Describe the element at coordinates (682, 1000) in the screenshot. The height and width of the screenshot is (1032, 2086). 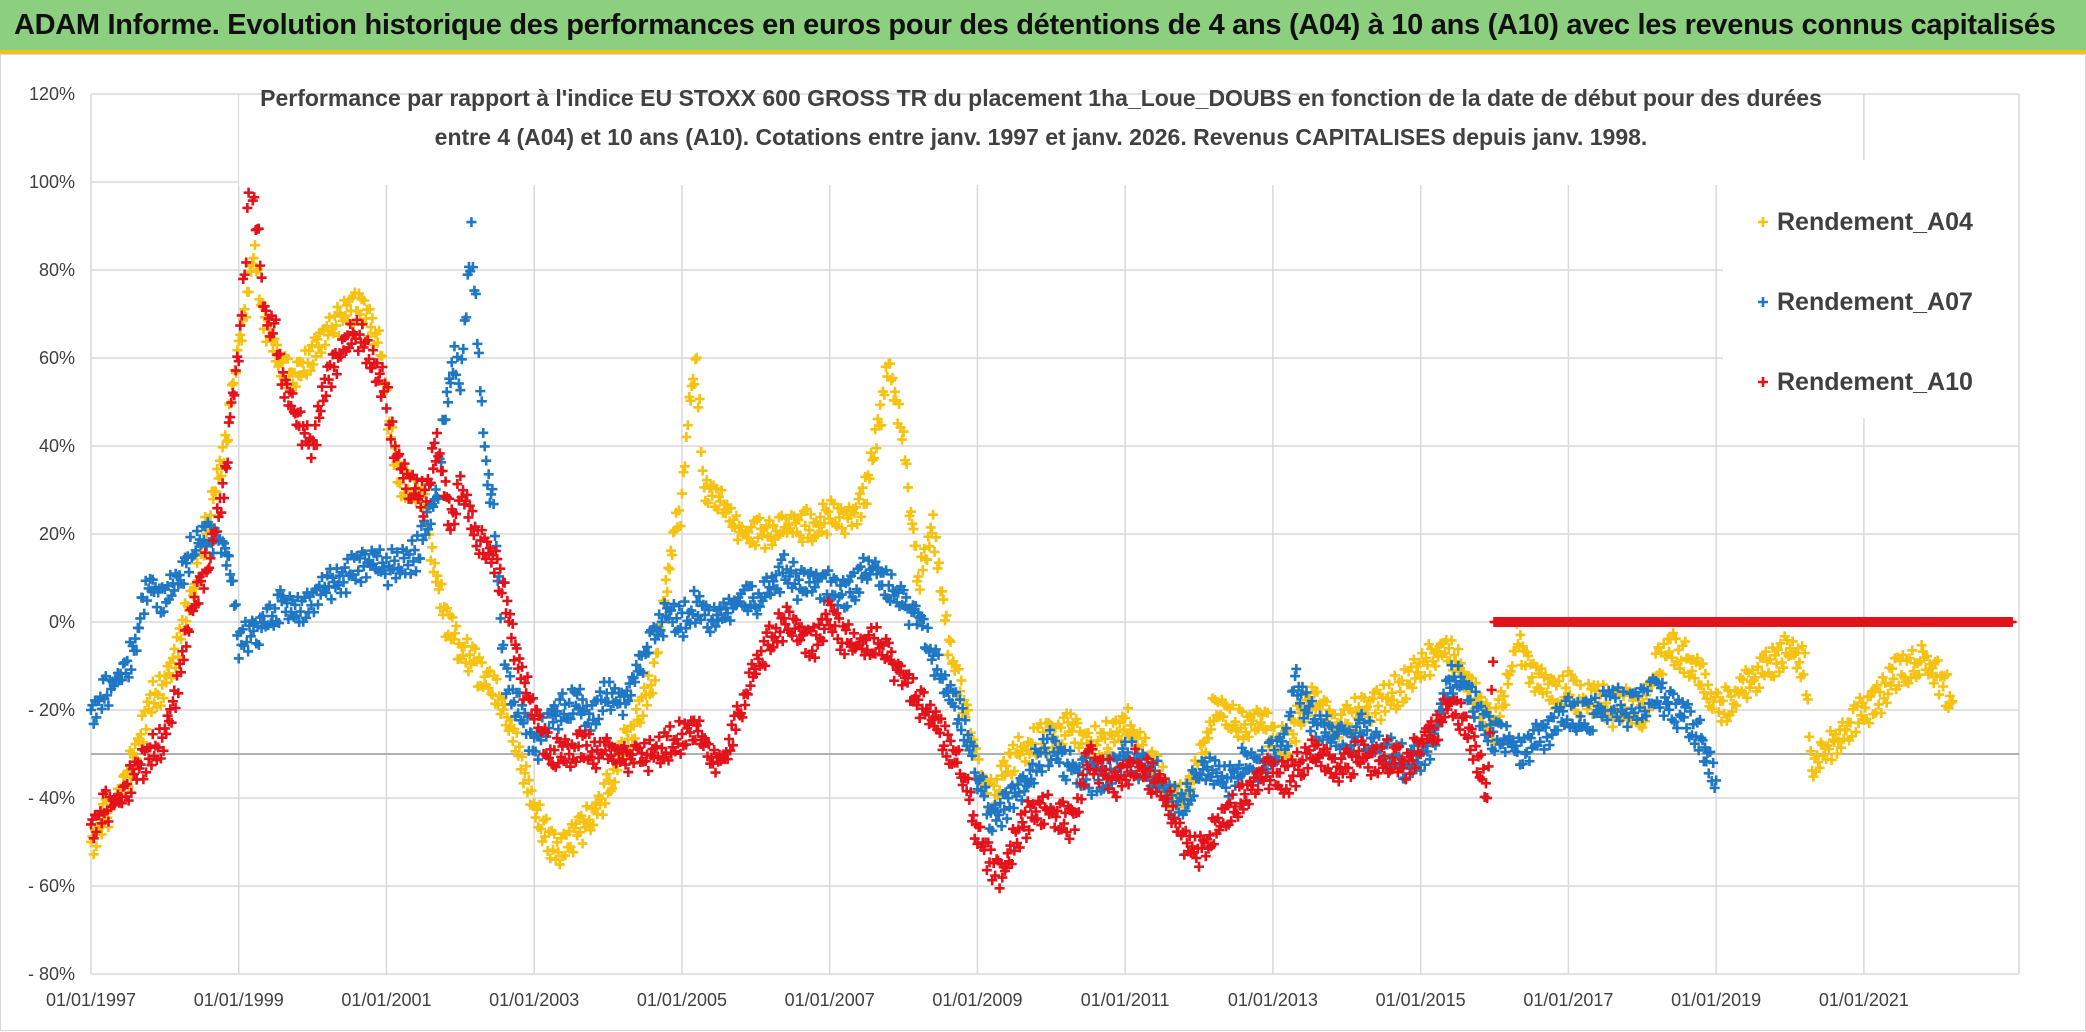
I see `x-tick-label: 01/01/2005` at that location.